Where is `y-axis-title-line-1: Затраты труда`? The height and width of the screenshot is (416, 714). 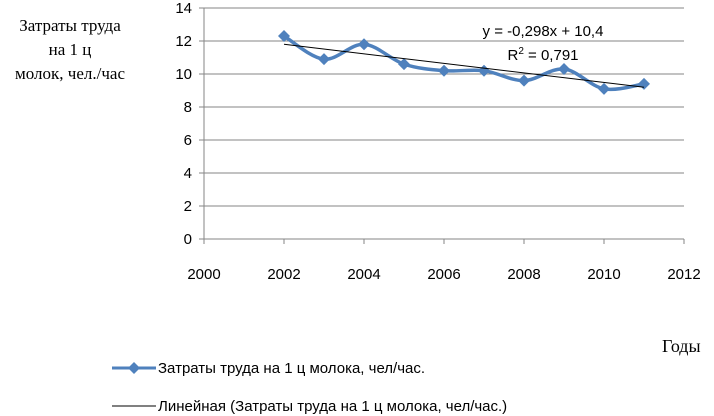 y-axis-title-line-1: Затраты труда is located at coordinates (70, 25).